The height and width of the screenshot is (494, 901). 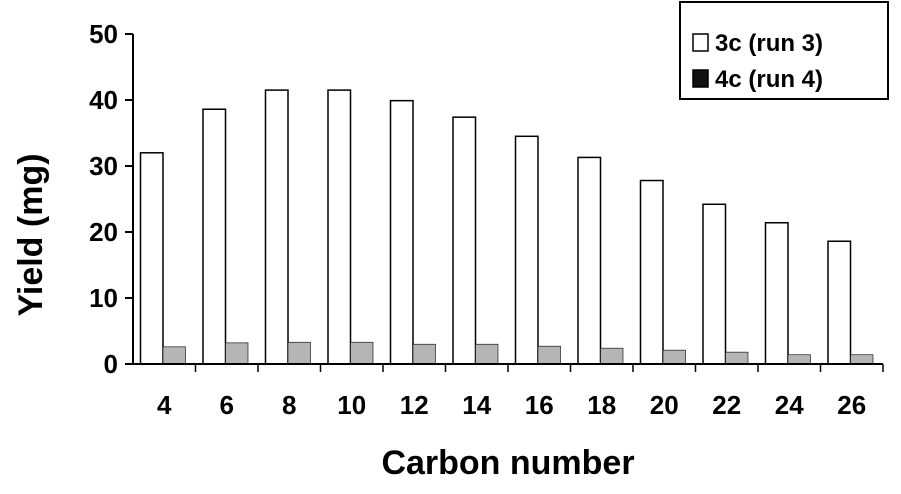 I want to click on bar-3c-c8, so click(x=277, y=227).